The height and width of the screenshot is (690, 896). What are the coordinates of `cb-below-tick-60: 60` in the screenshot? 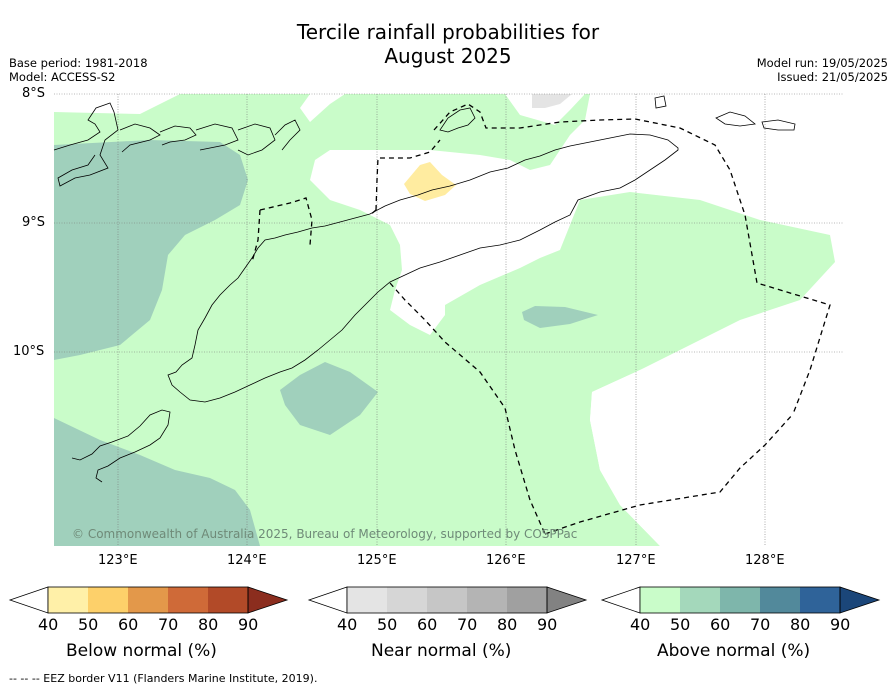 It's located at (128, 624).